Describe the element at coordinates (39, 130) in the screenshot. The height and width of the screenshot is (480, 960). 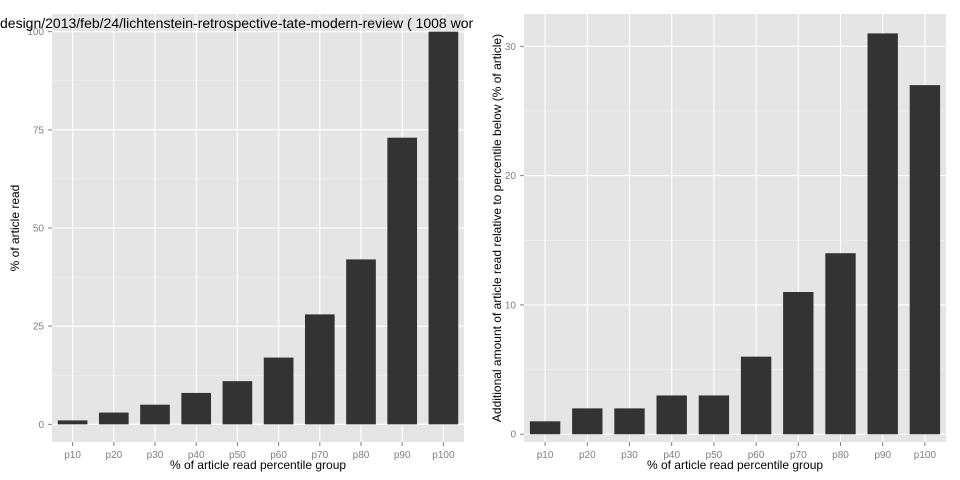
I see `y-tick-label: 75` at that location.